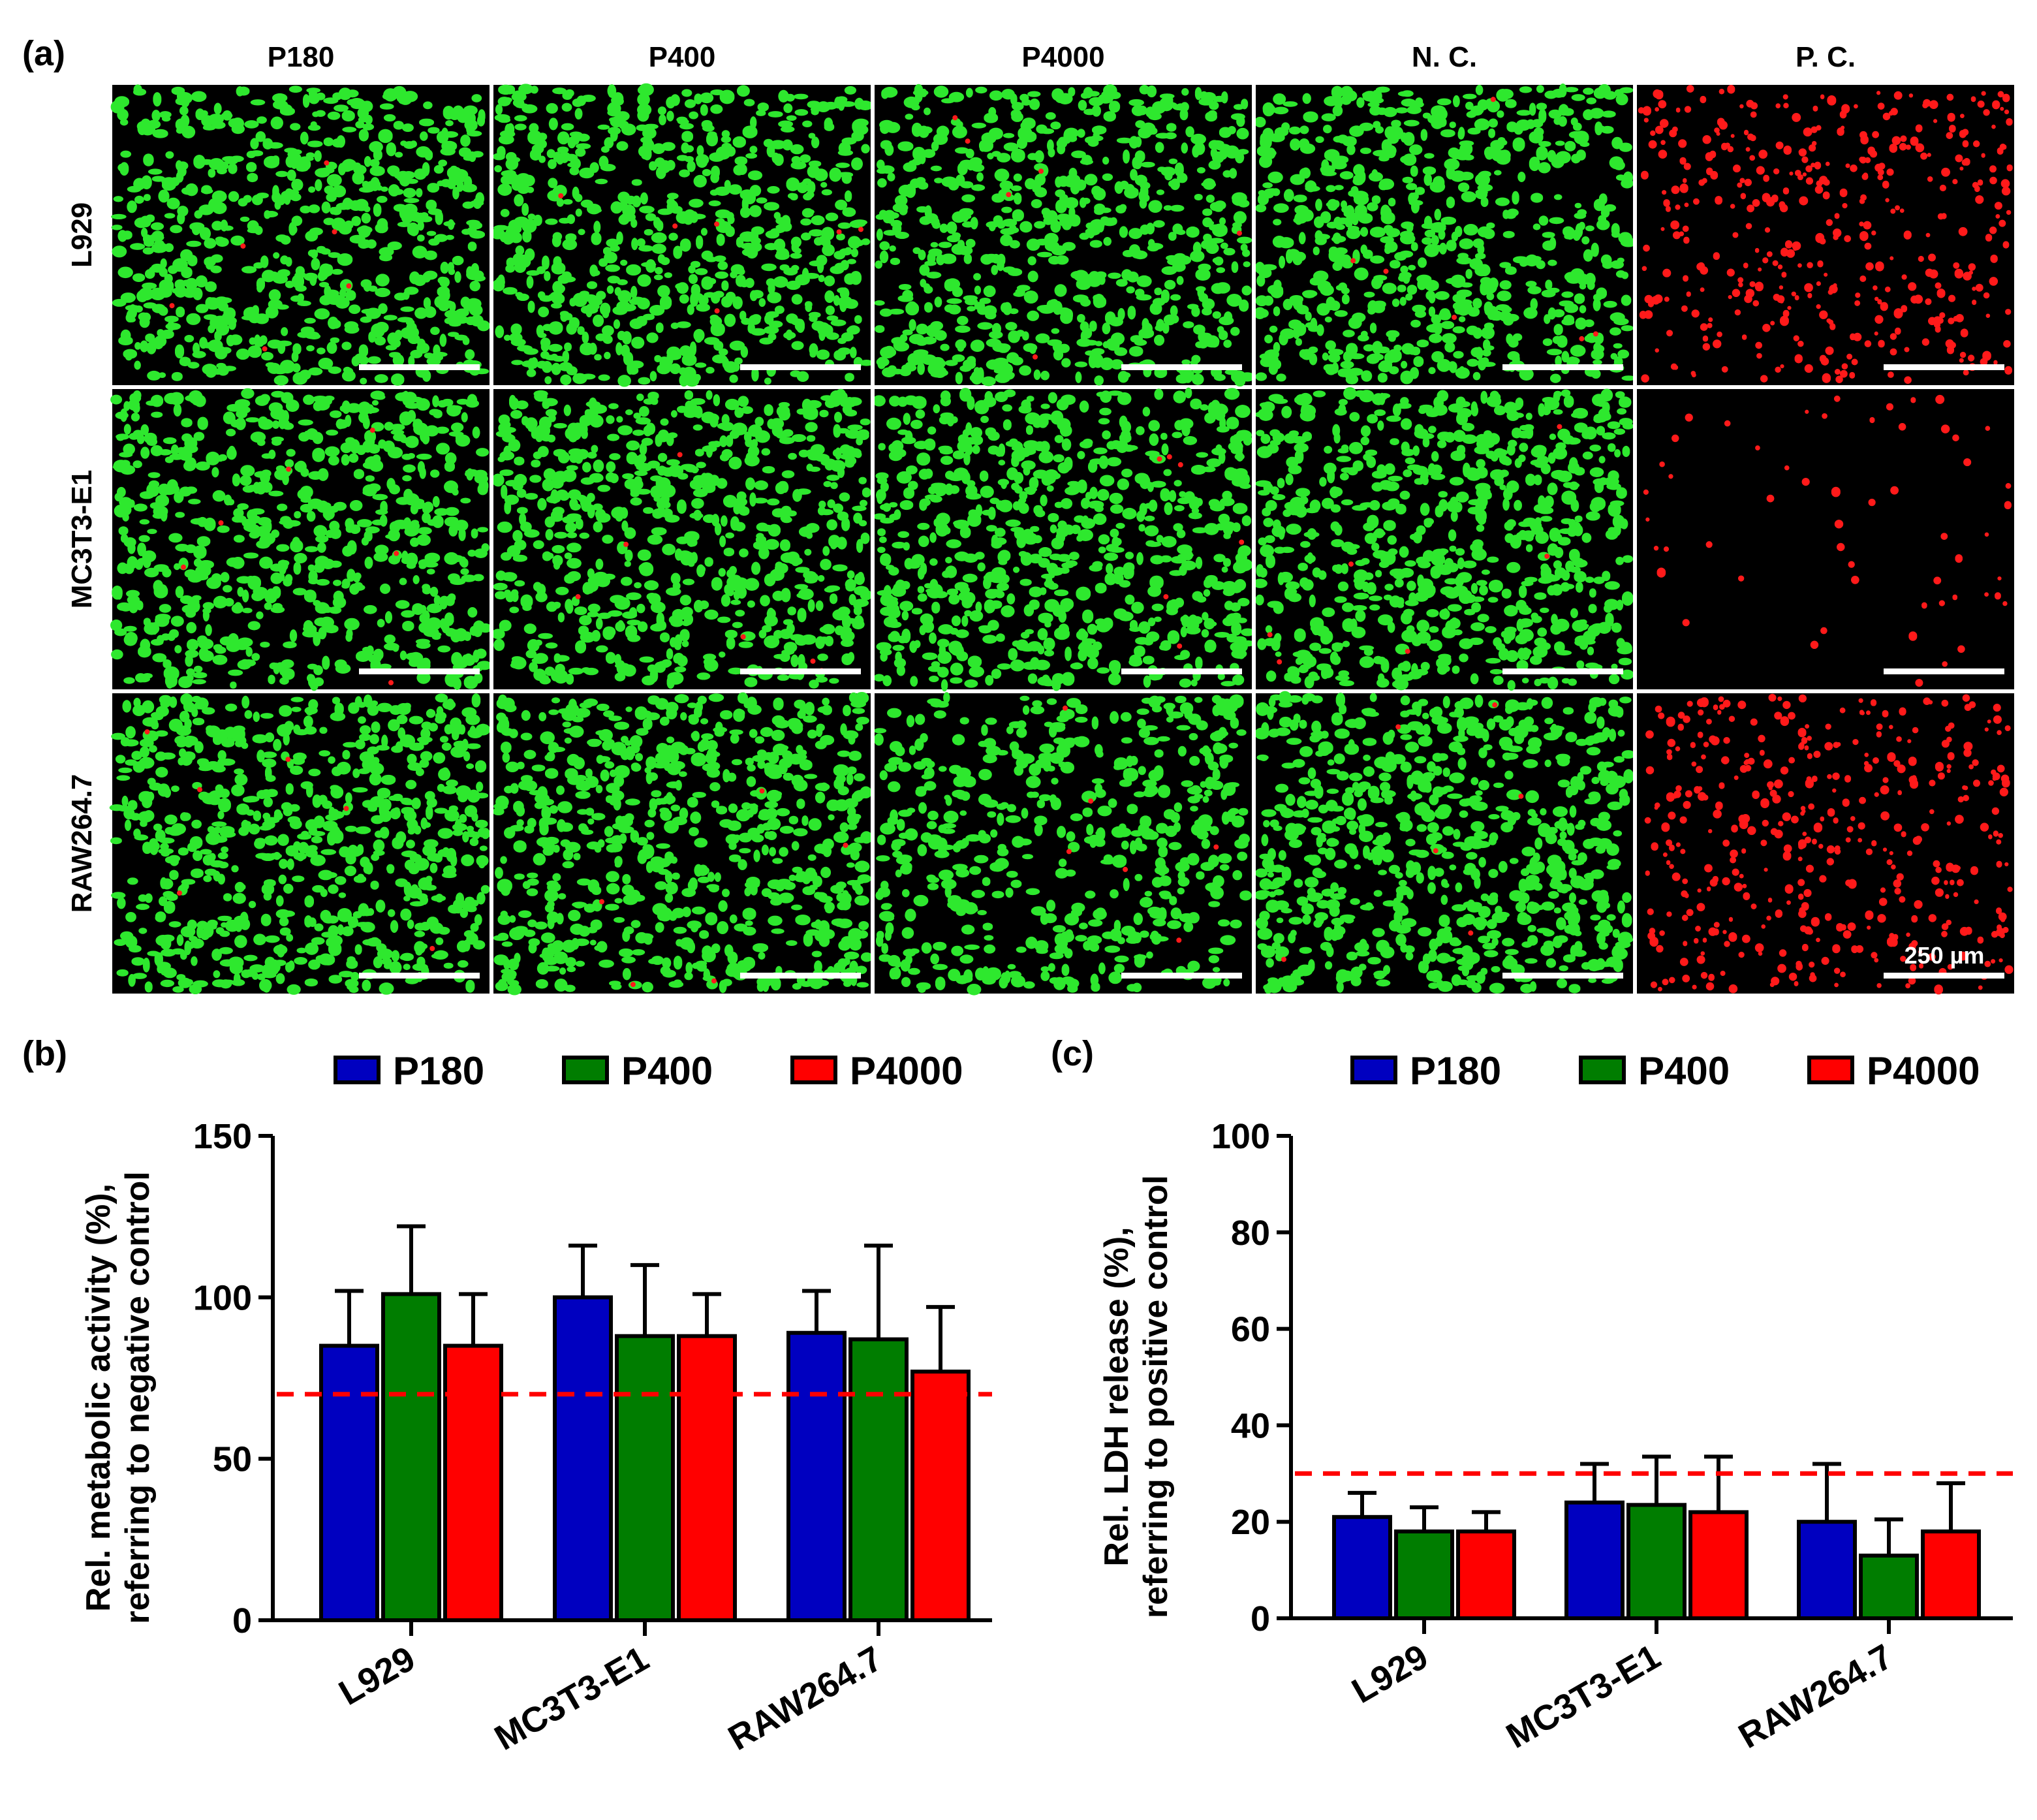 The height and width of the screenshot is (1820, 2037). I want to click on row-label: L929, so click(82, 235).